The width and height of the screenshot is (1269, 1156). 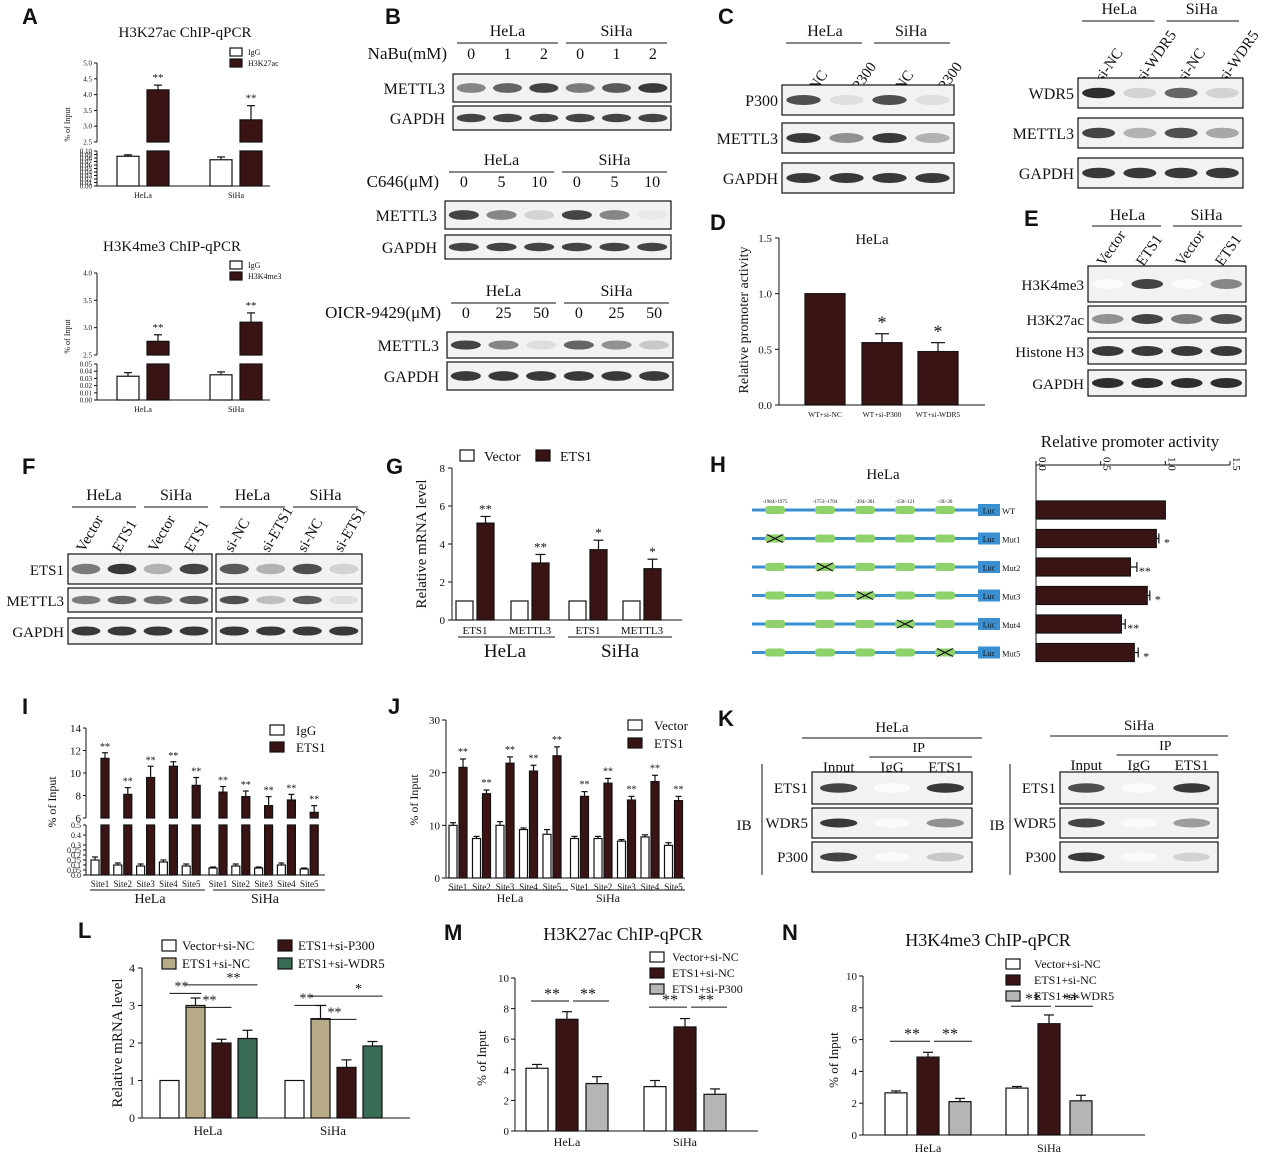 What do you see at coordinates (79, 797) in the screenshot?
I see `tick-label: 8` at bounding box center [79, 797].